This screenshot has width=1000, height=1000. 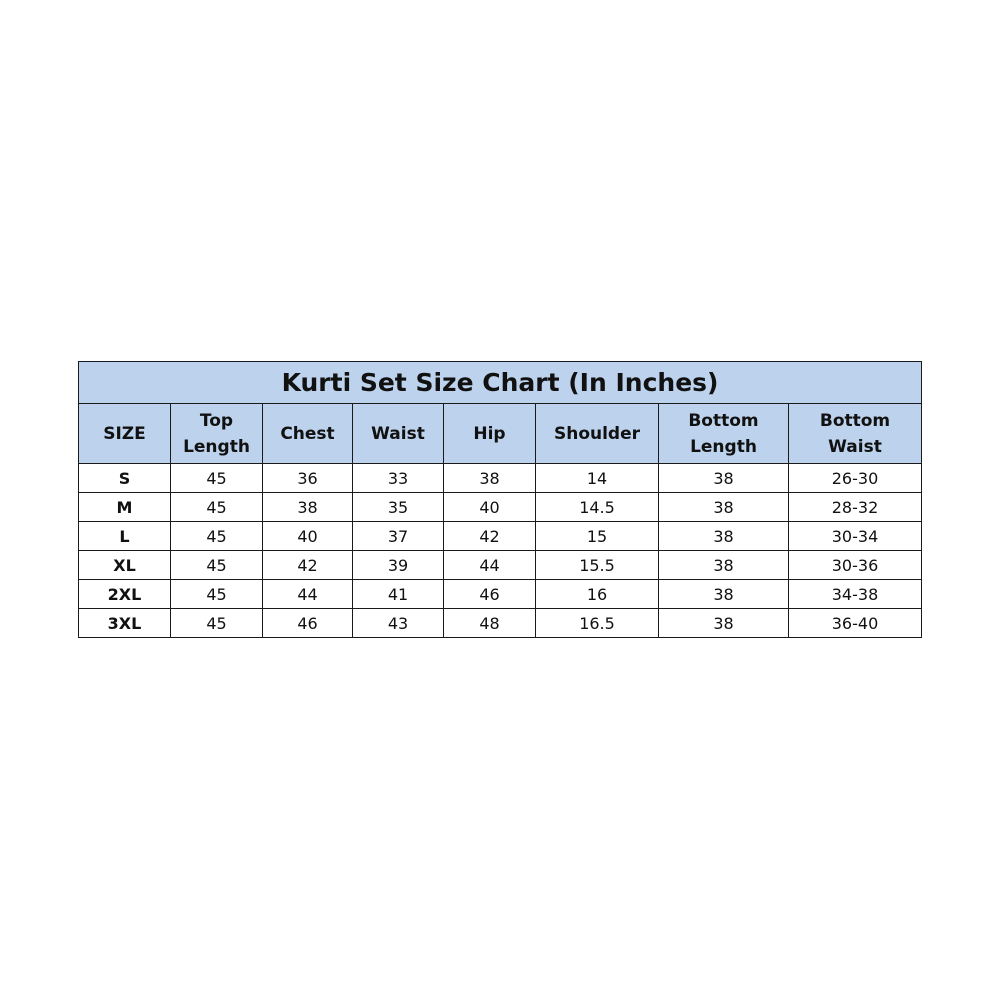 What do you see at coordinates (124, 507) in the screenshot?
I see `cell-size: M` at bounding box center [124, 507].